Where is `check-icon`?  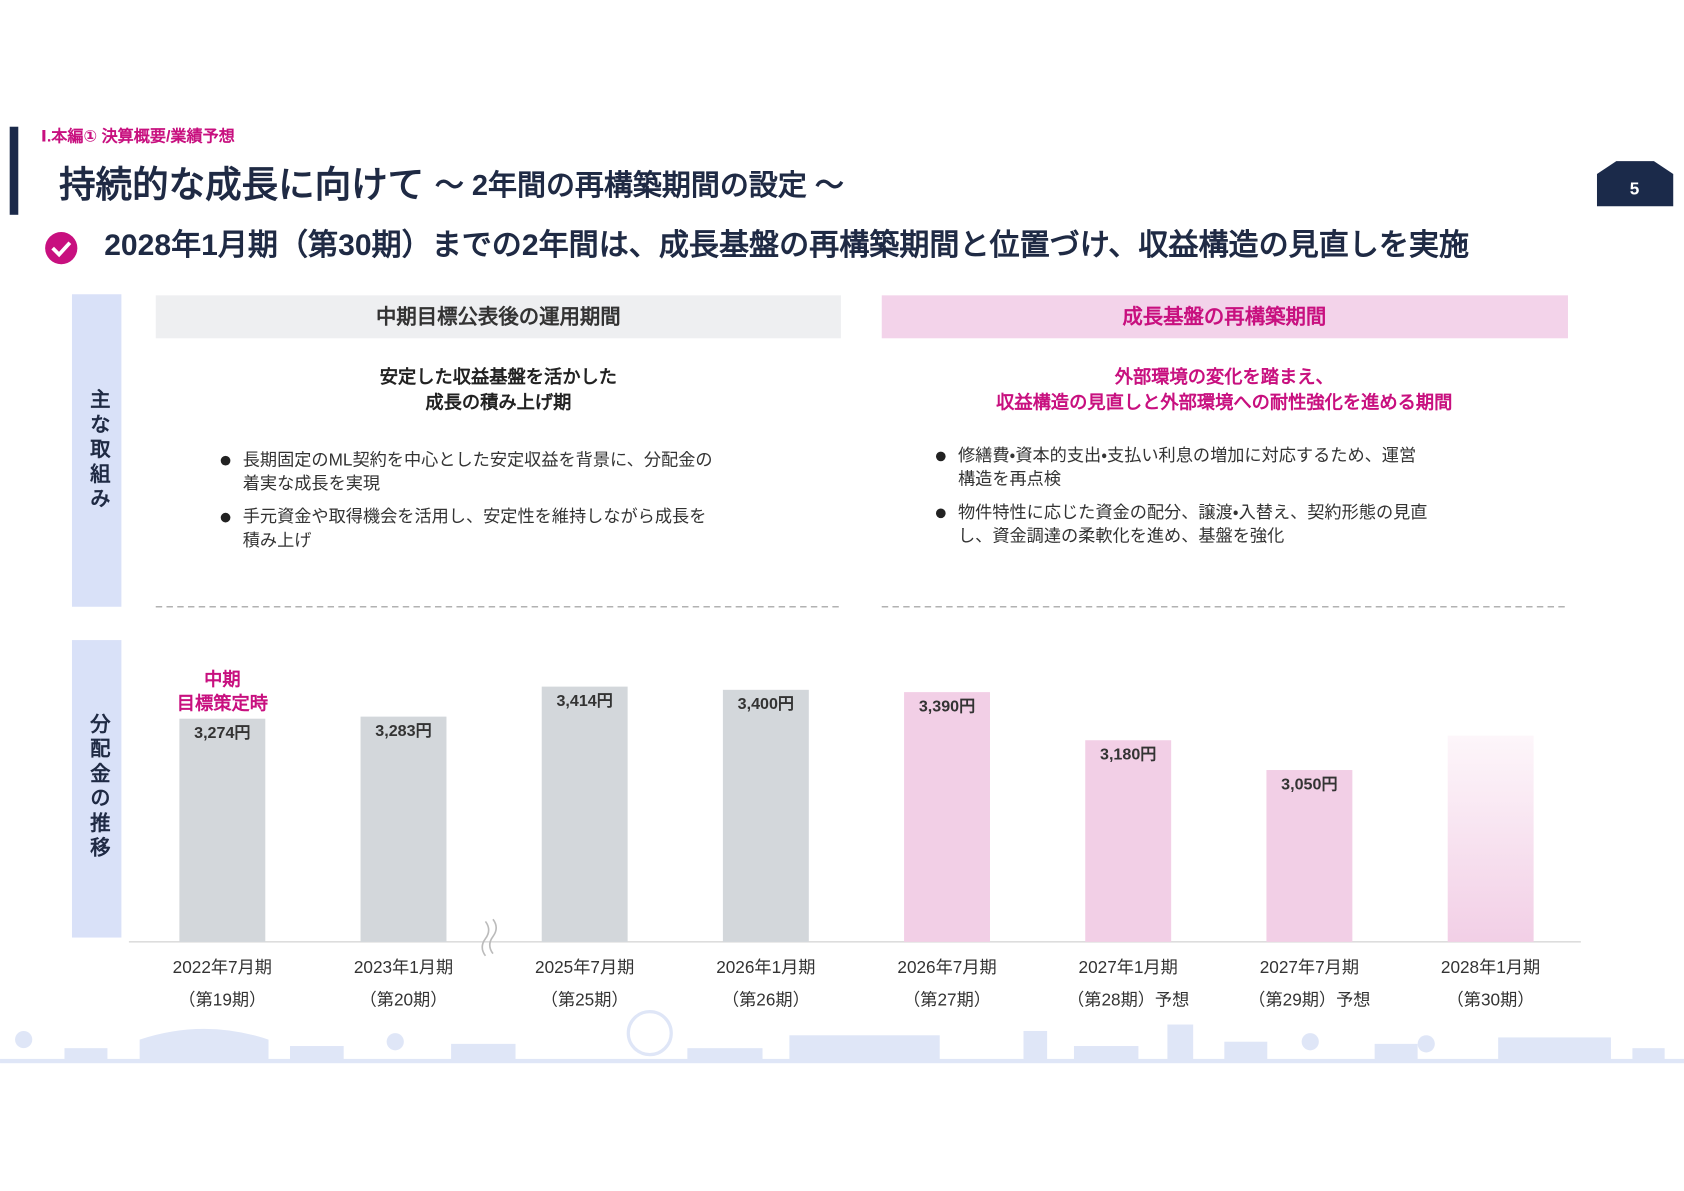 check-icon is located at coordinates (61, 248).